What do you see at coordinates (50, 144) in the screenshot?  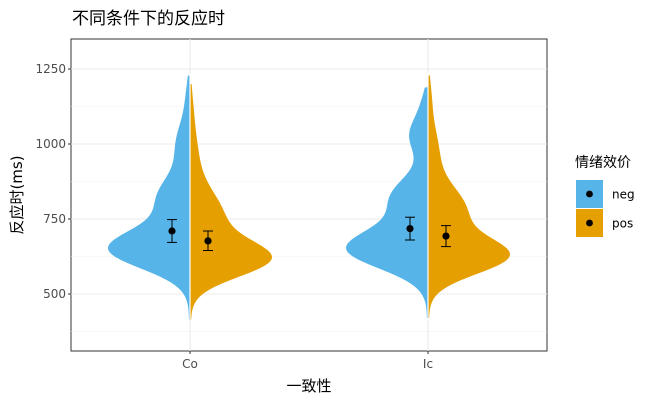 I see `y-tick-label: 1000` at bounding box center [50, 144].